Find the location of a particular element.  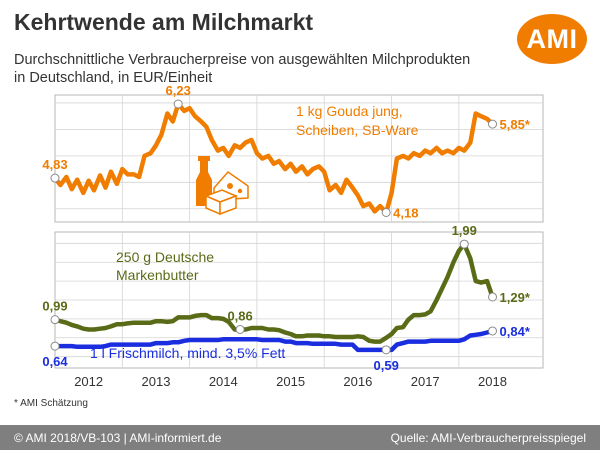

butter-block-icon is located at coordinates (221, 202).